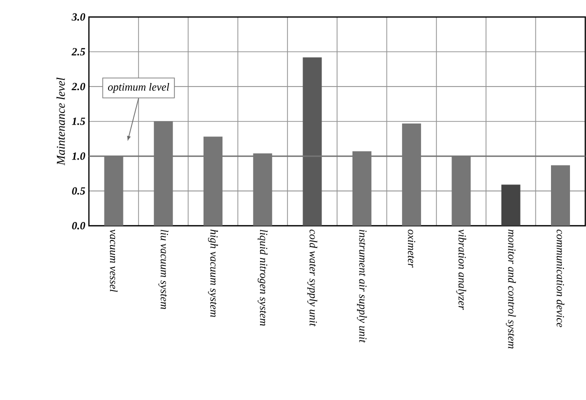 This screenshot has width=586, height=400. I want to click on x-tick-label: vacuum vessel, so click(114, 261).